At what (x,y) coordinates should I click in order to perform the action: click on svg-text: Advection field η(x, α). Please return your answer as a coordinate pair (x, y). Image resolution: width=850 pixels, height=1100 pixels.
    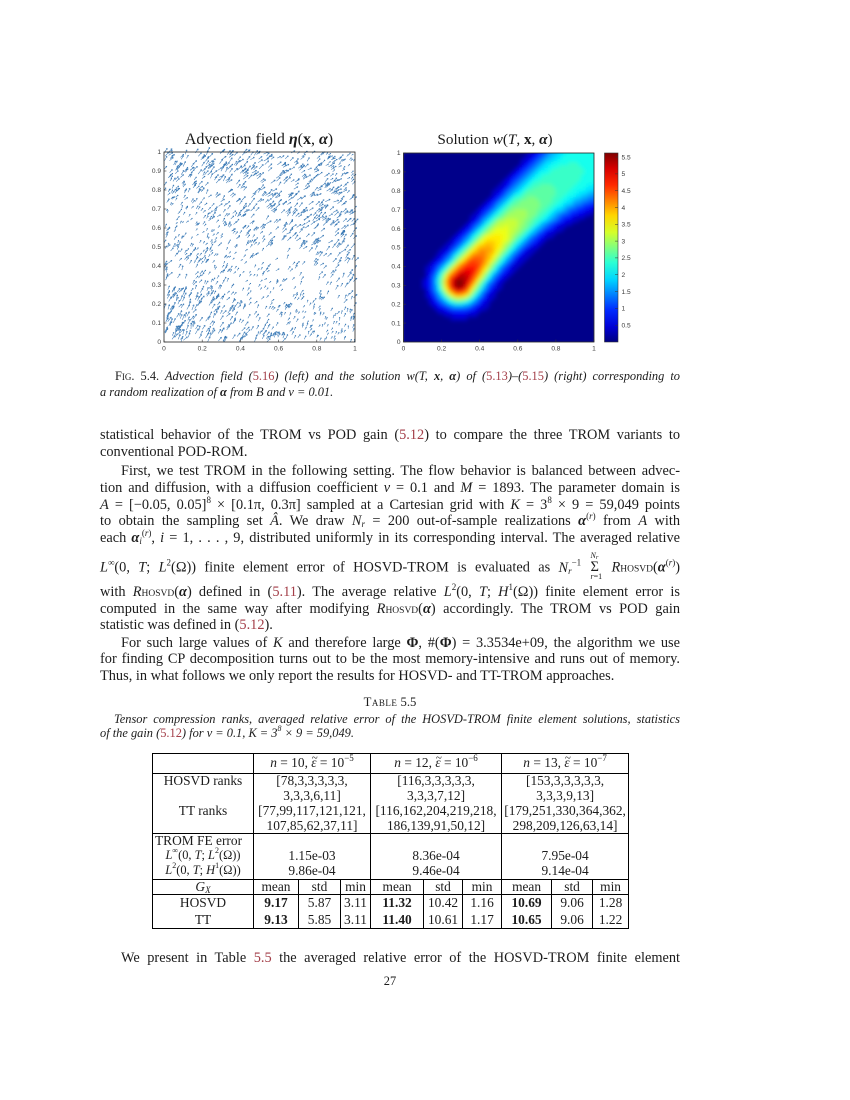
    Looking at the image, I should click on (259, 139).